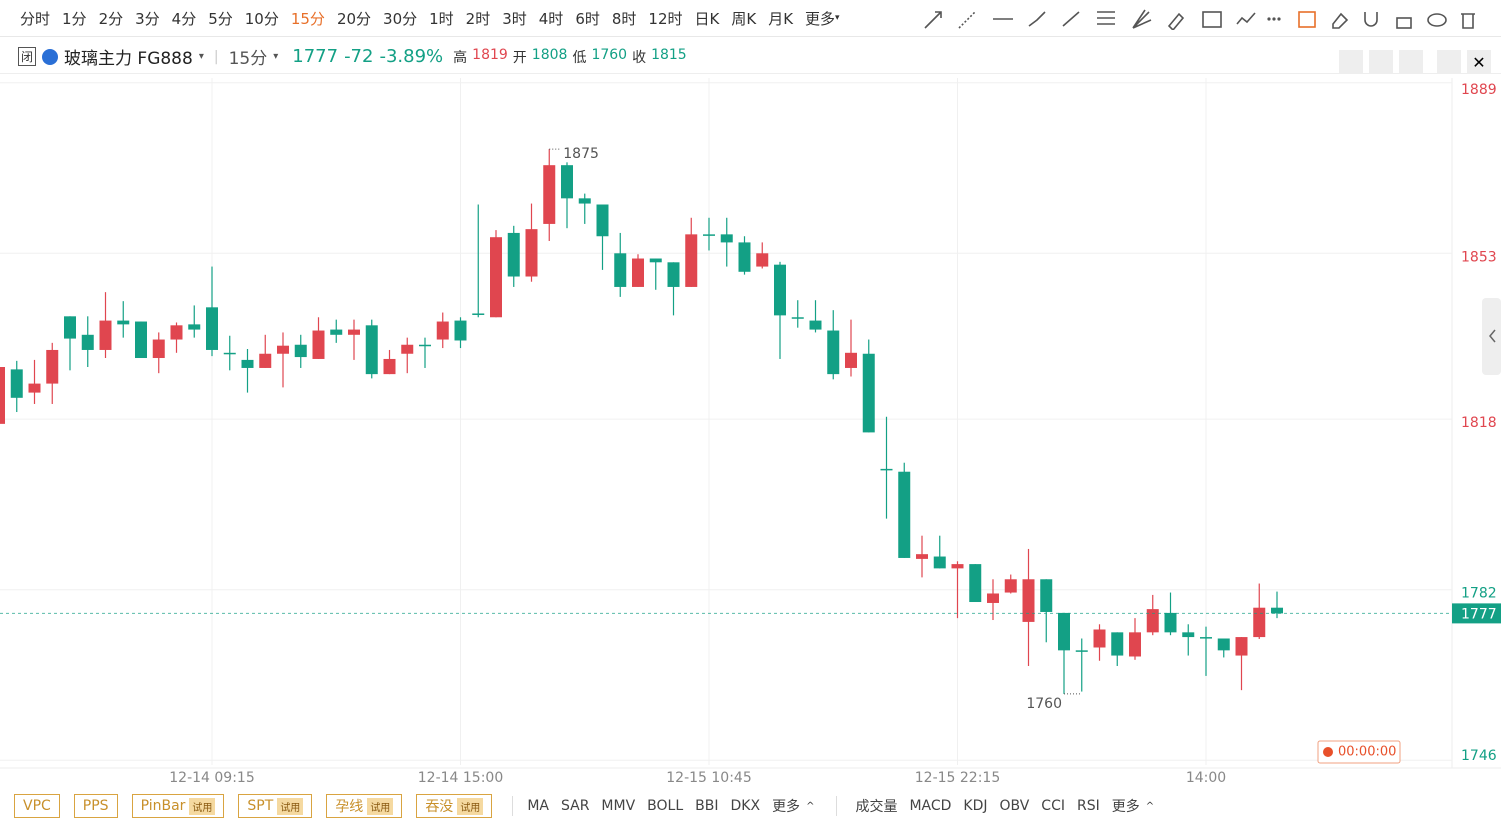 The width and height of the screenshot is (1501, 819). I want to click on lock-icon, so click(1404, 23).